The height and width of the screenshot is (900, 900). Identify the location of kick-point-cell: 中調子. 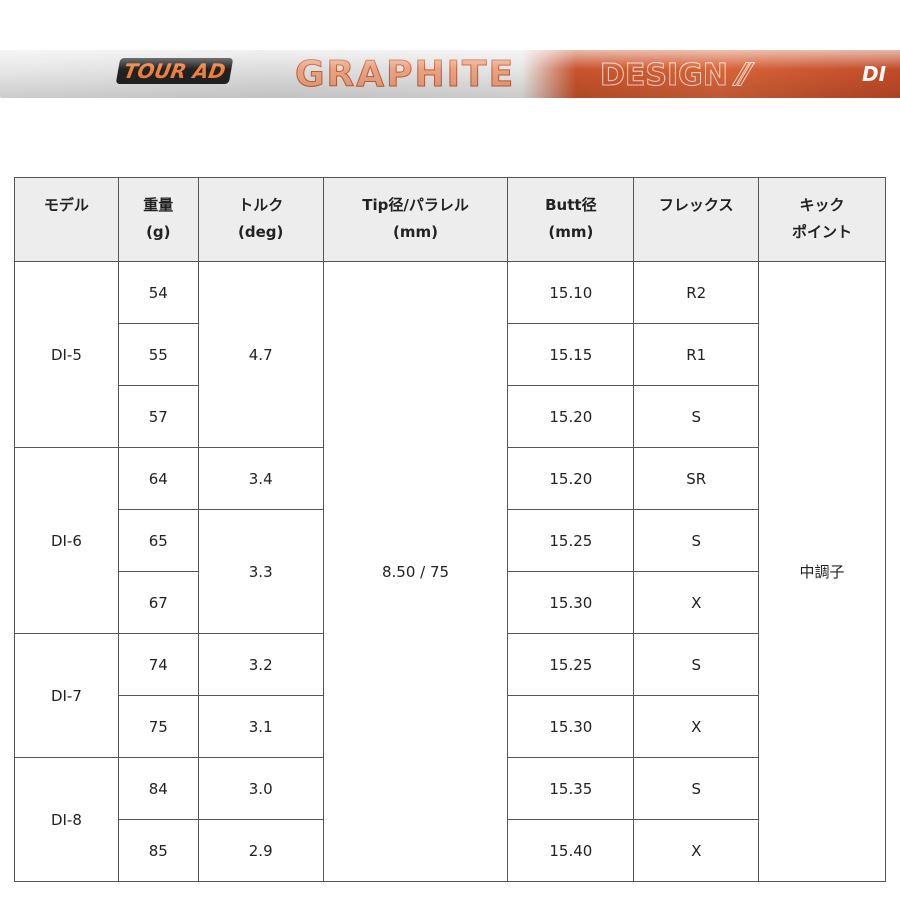
(822, 571).